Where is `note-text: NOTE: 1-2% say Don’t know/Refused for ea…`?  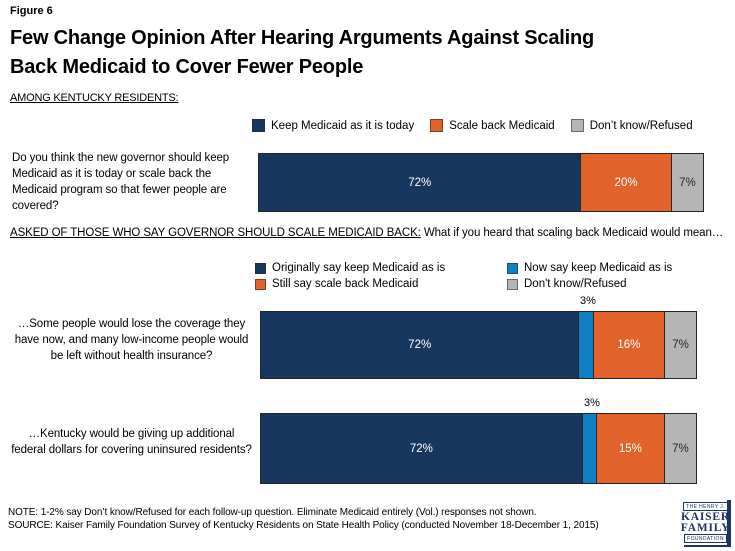
note-text: NOTE: 1-2% say Don’t know/Refused for ea… is located at coordinates (272, 512).